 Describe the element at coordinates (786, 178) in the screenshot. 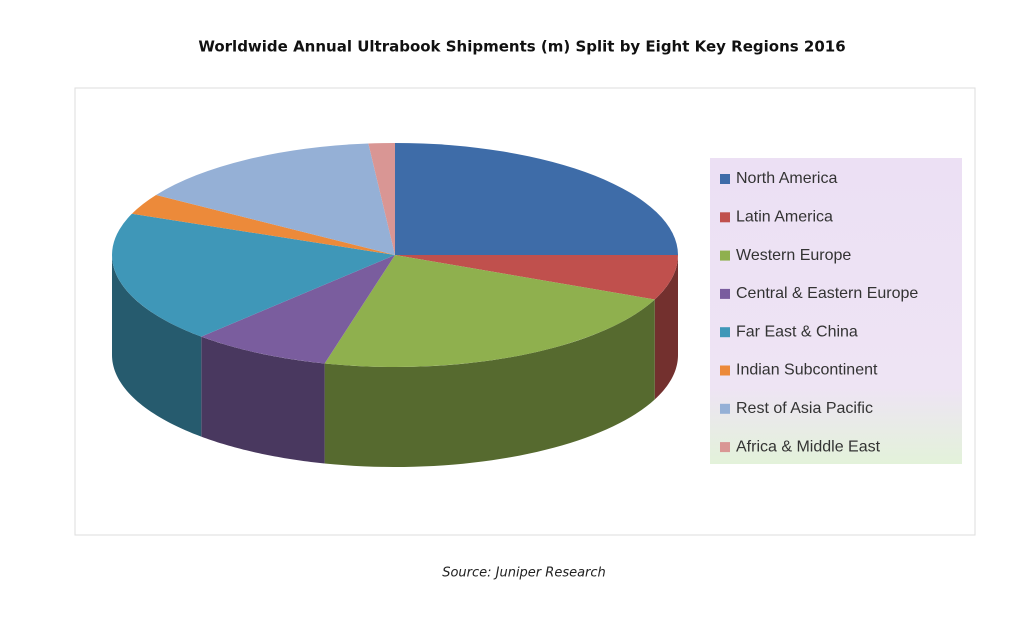

I see `legend-label: North America` at that location.